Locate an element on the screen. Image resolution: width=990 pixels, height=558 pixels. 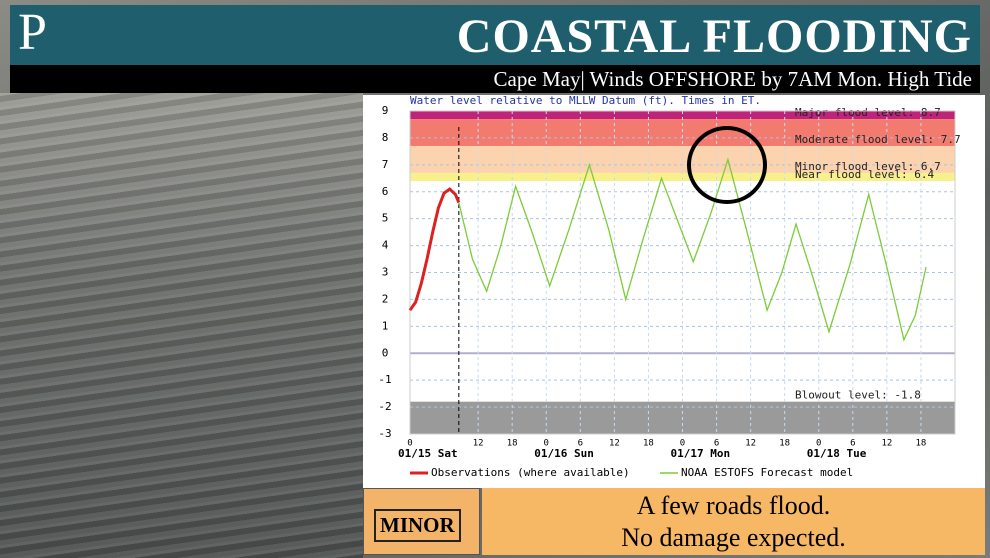
impact-line: A few roads flood. is located at coordinates (733, 505).